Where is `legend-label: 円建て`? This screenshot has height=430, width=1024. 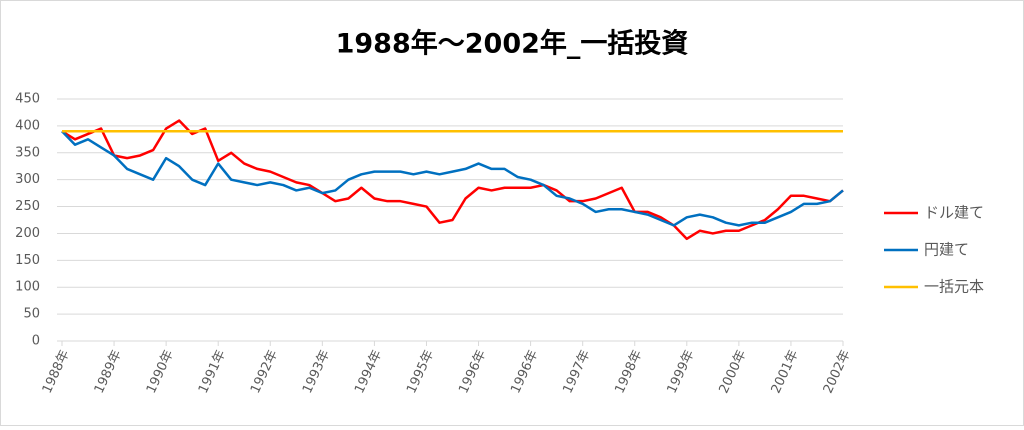
legend-label: 円建て is located at coordinates (946, 250).